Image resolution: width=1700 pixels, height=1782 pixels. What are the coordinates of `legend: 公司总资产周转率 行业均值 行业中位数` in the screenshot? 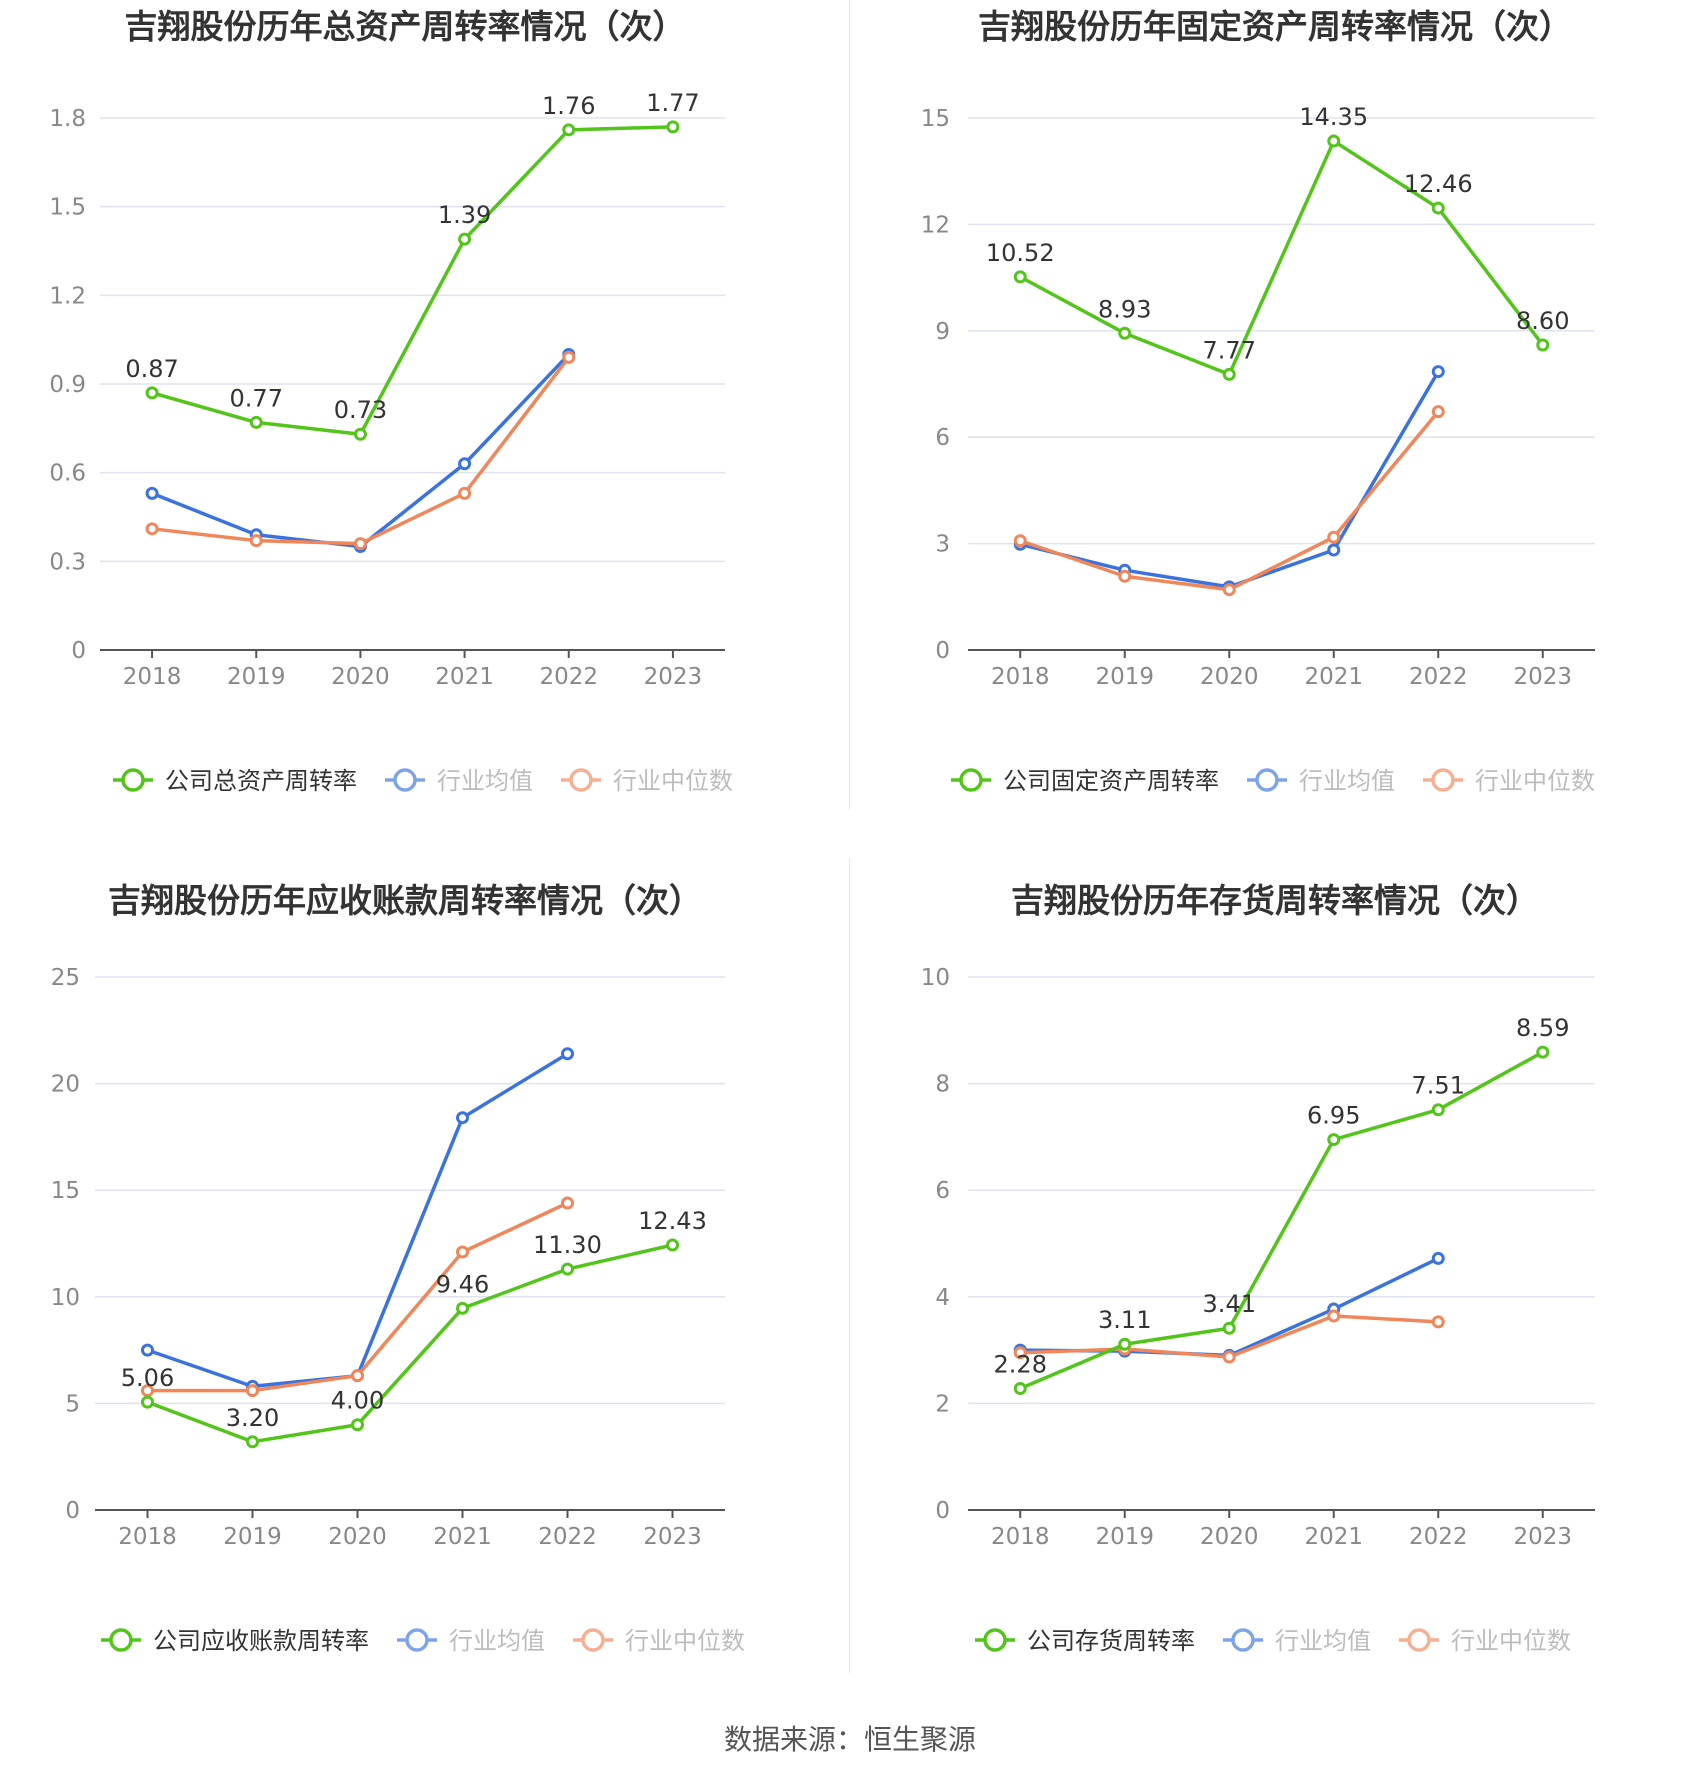 It's located at (423, 781).